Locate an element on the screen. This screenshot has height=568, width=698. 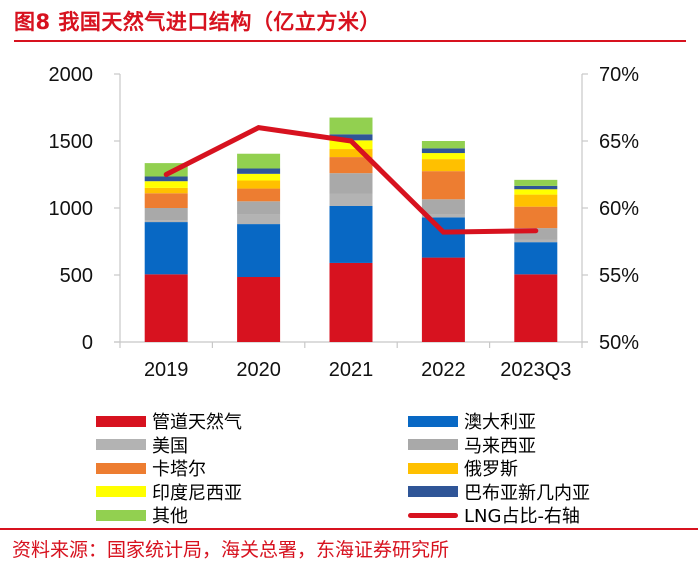
title-divider is located at coordinates (350, 41).